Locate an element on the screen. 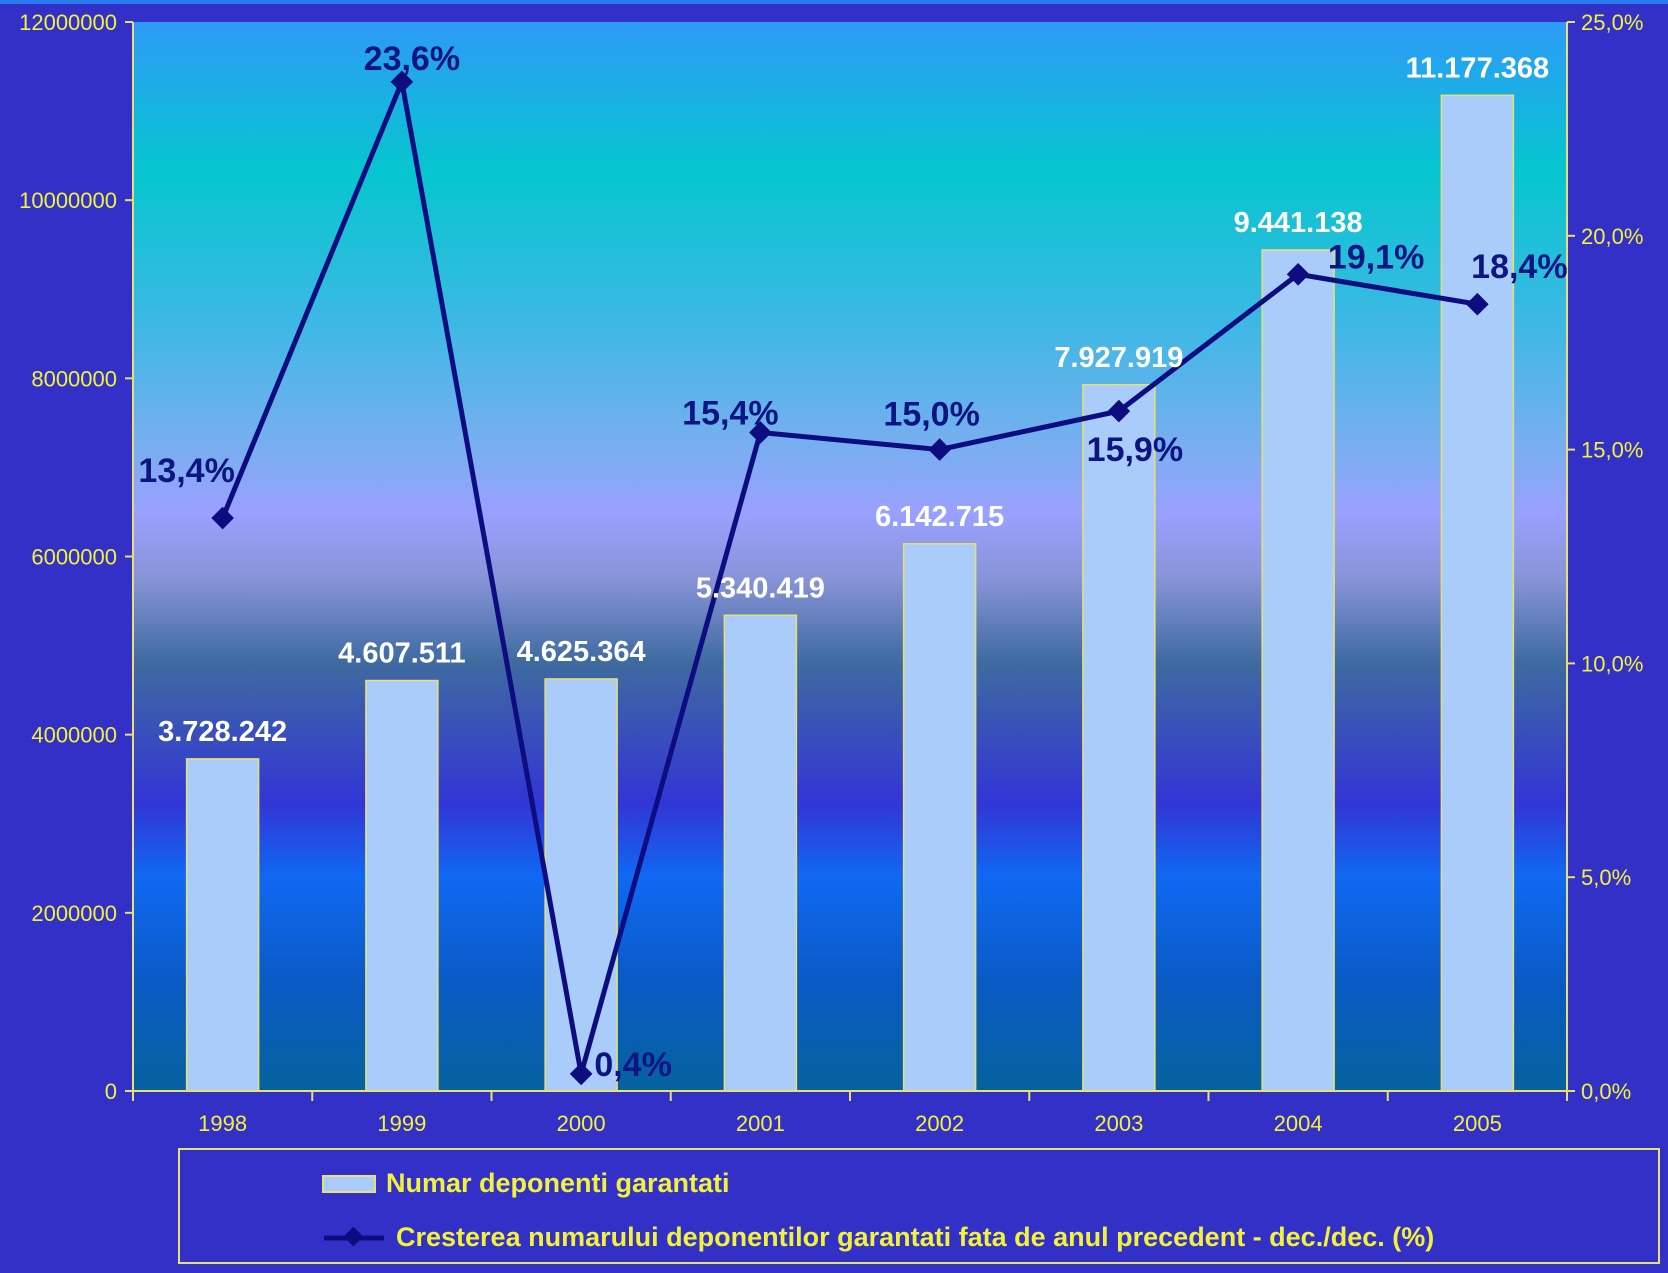 Image resolution: width=1668 pixels, height=1273 pixels. line-point-2000 is located at coordinates (581, 1074).